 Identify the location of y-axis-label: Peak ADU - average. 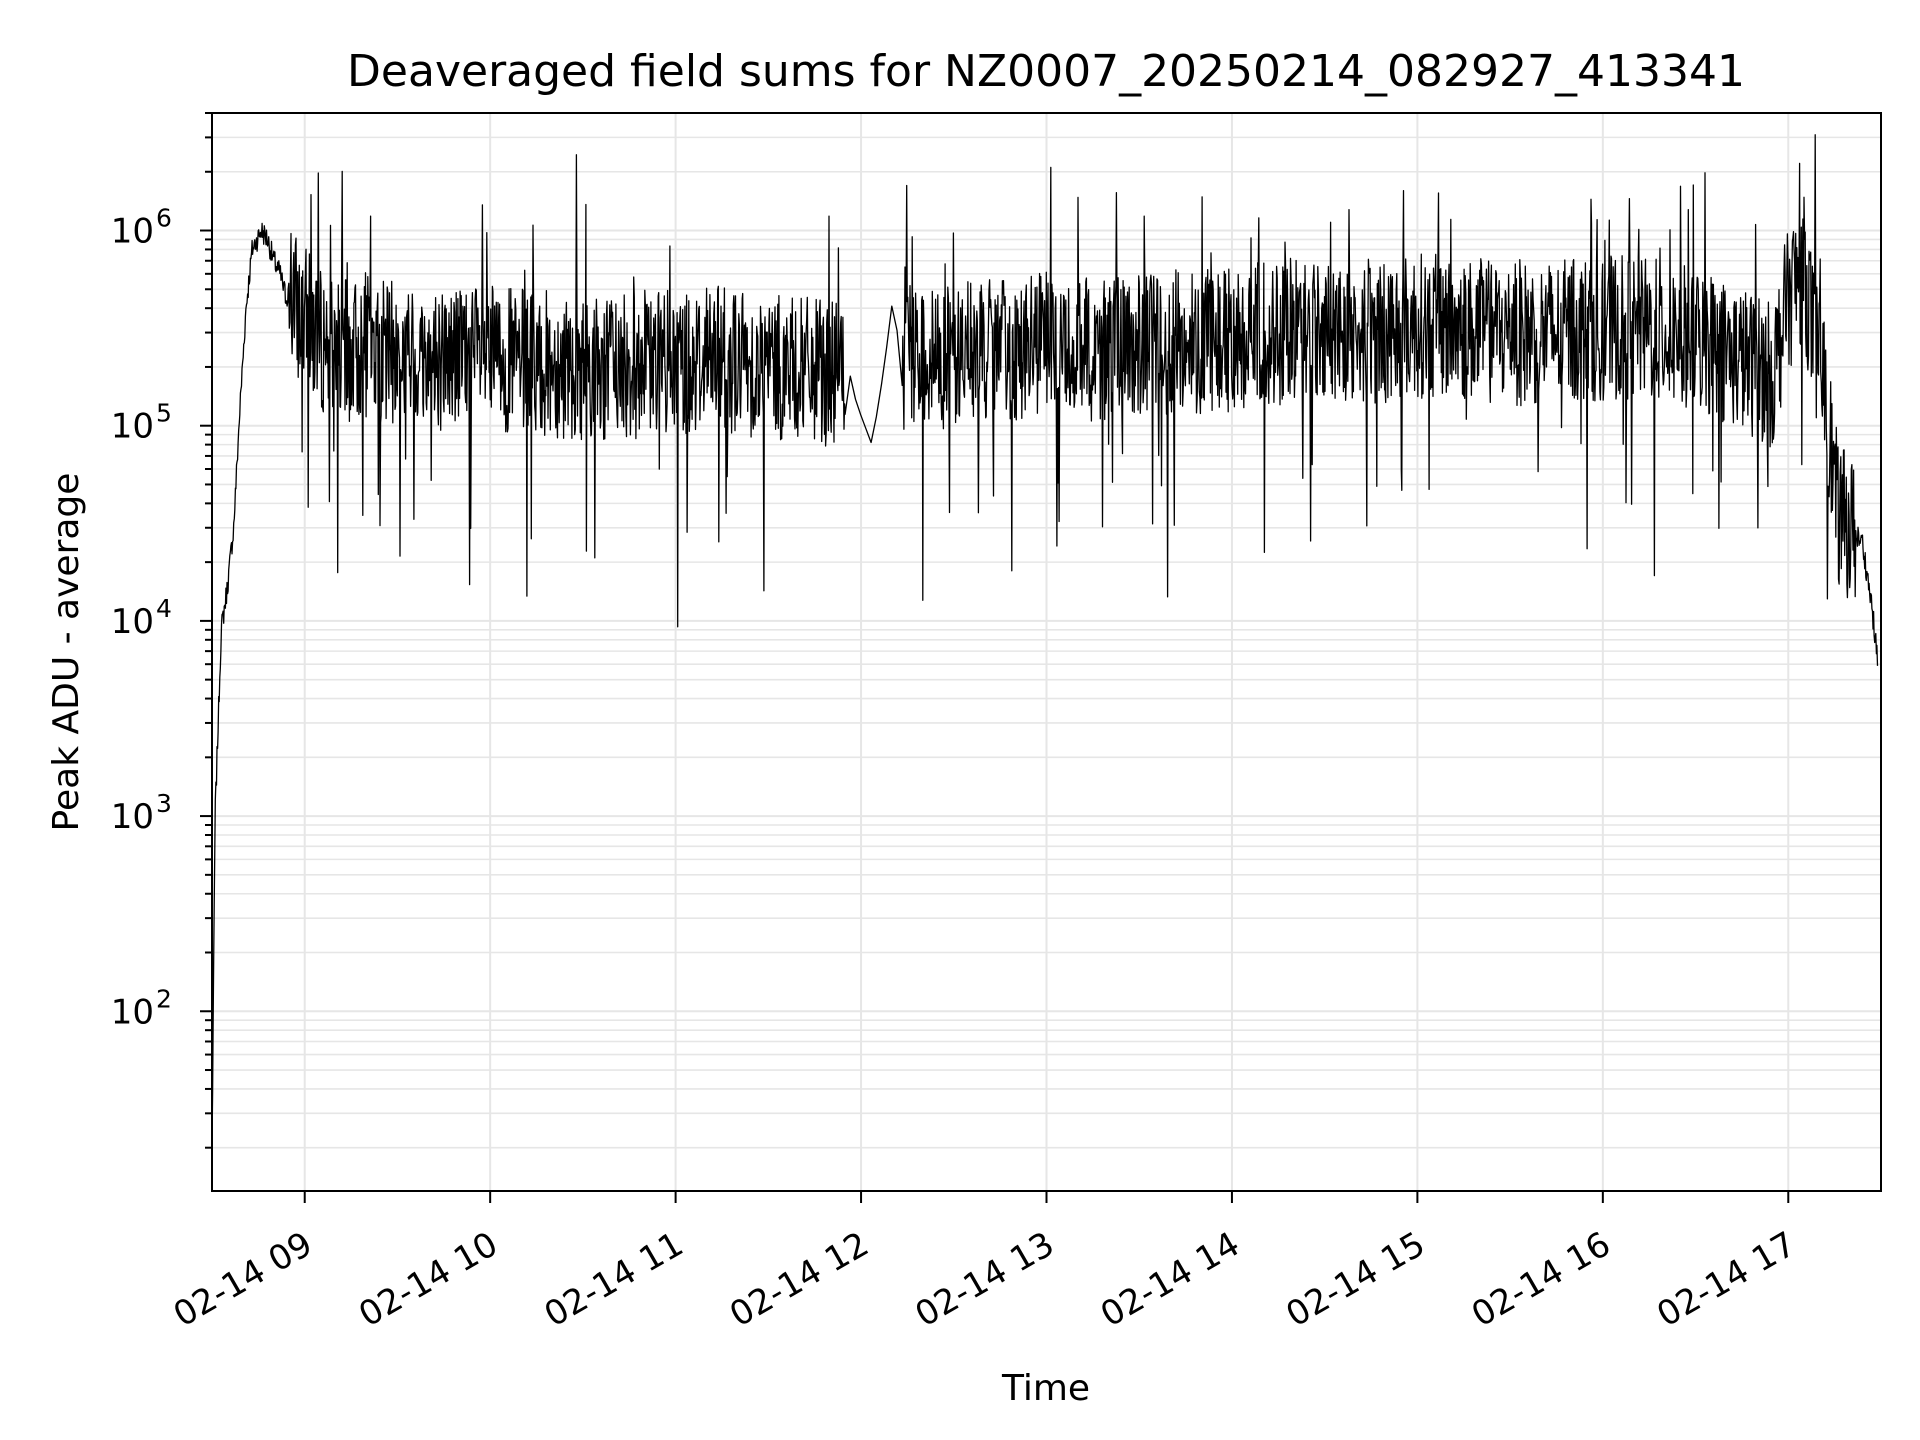
(66, 652).